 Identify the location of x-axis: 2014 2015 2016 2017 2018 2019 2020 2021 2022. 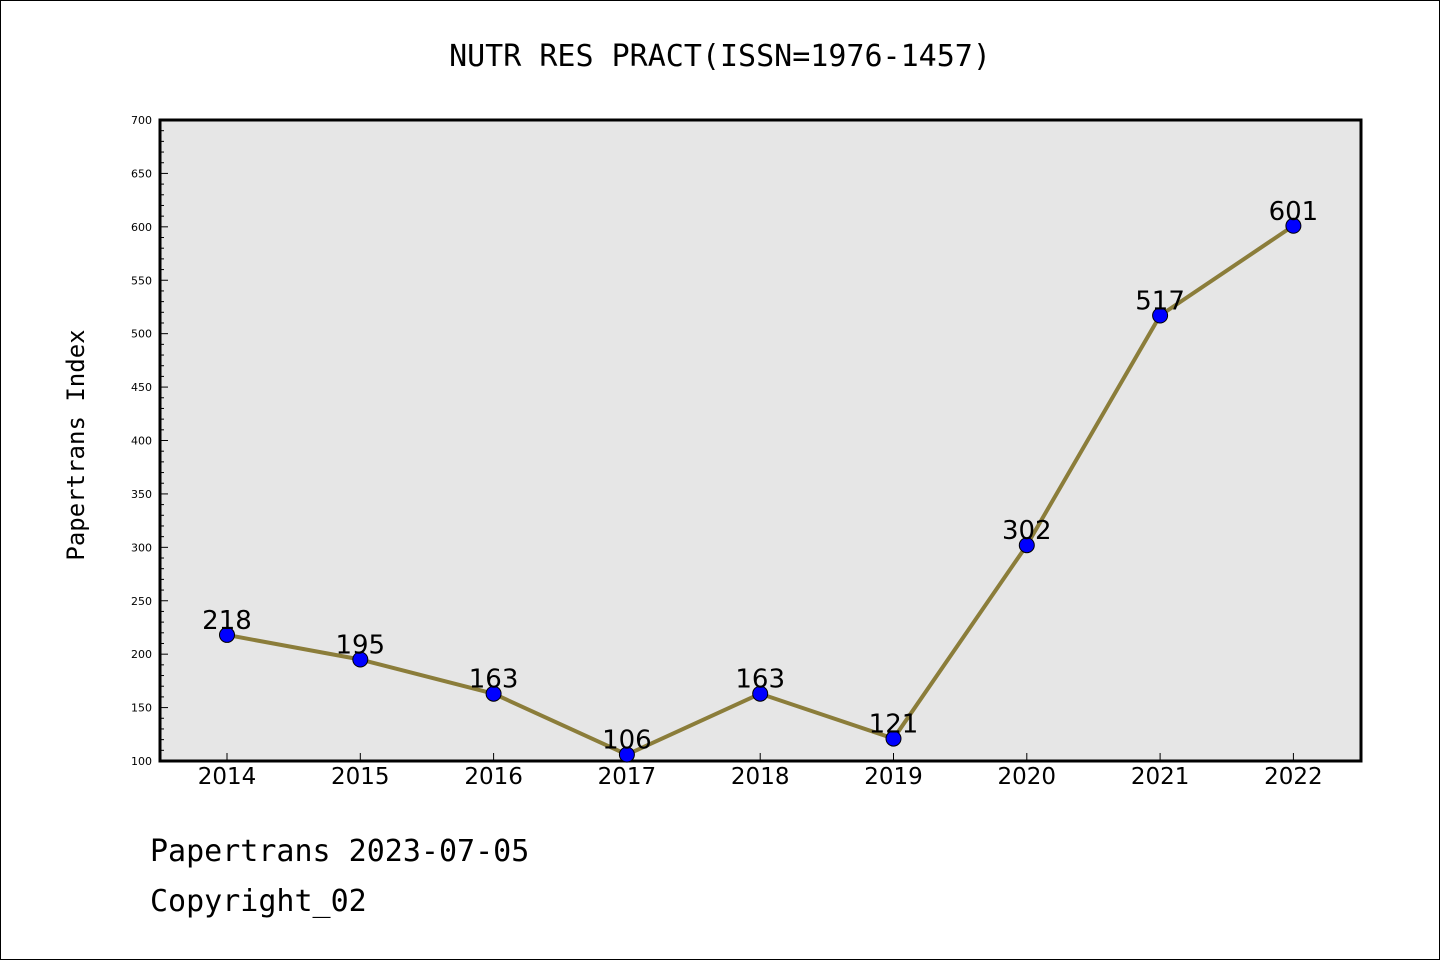
(760, 771).